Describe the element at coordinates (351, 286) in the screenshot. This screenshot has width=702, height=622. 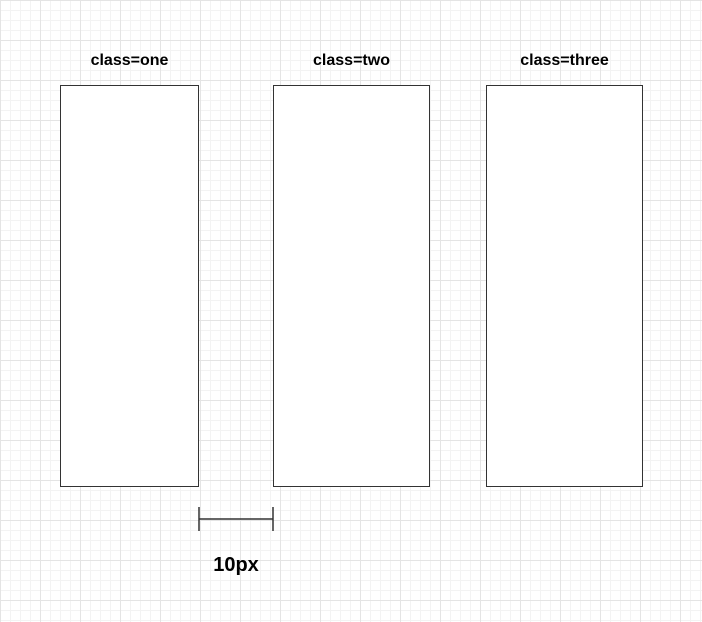
I see `box-two` at that location.